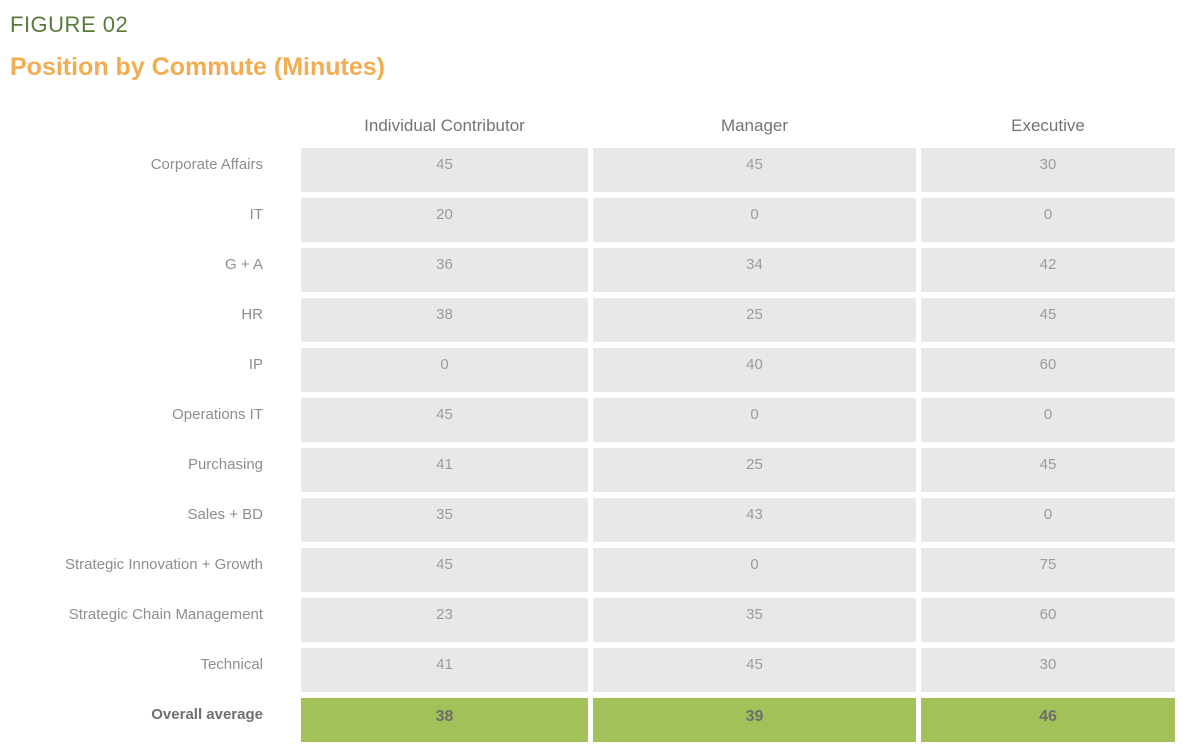 The image size is (1190, 754). What do you see at coordinates (256, 214) in the screenshot?
I see `row-label: IT` at bounding box center [256, 214].